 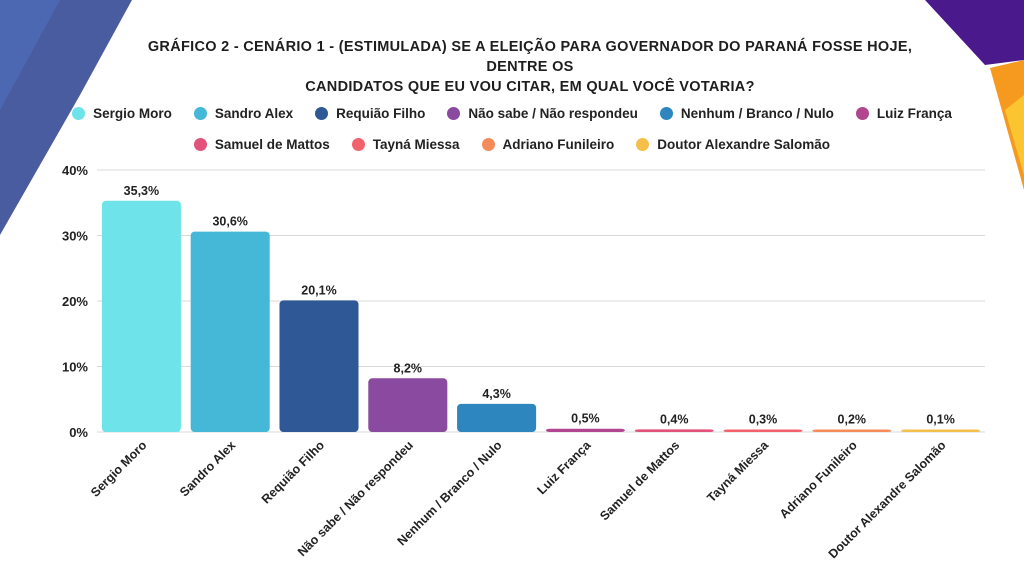 What do you see at coordinates (757, 113) in the screenshot?
I see `legend-label: Nenhum / Branco / Nulo` at bounding box center [757, 113].